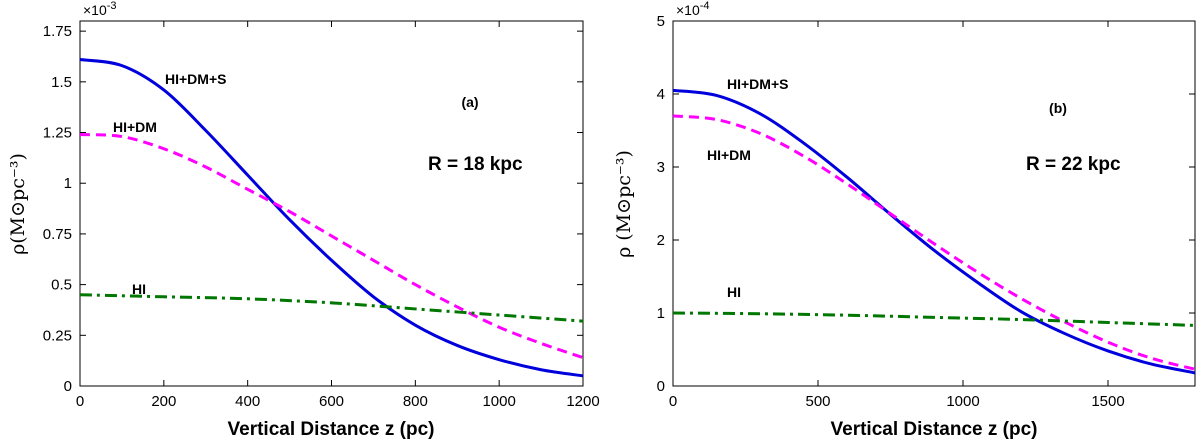 The image size is (1200, 442). I want to click on panel-a-radius-label: R = 18 kpc, so click(475, 164).